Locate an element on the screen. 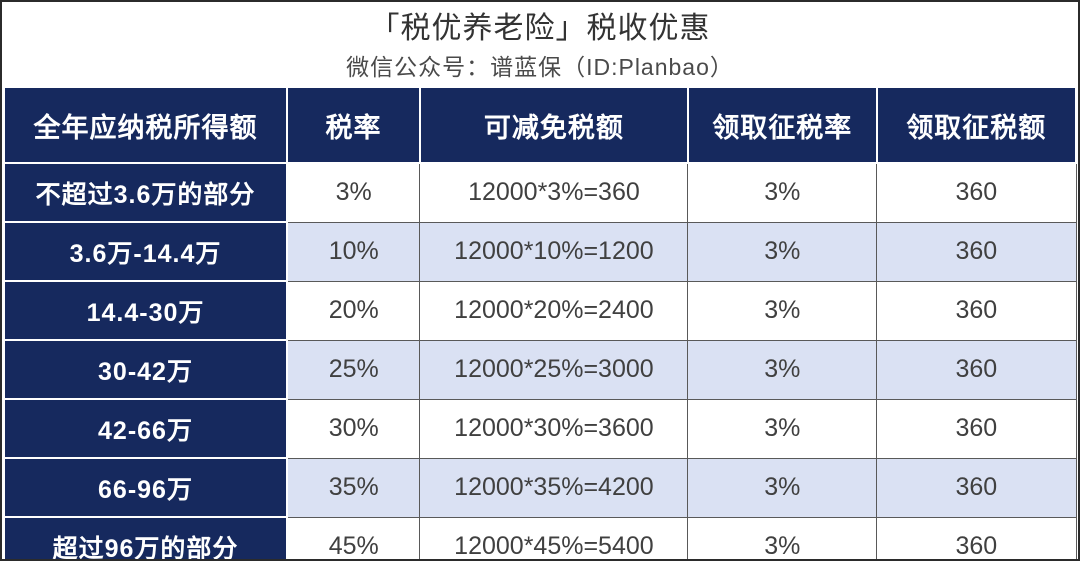 The height and width of the screenshot is (561, 1080). header-row: 全年应纳税所得额 税率 可减免税额 领取征税率 领取征税额 is located at coordinates (540, 125).